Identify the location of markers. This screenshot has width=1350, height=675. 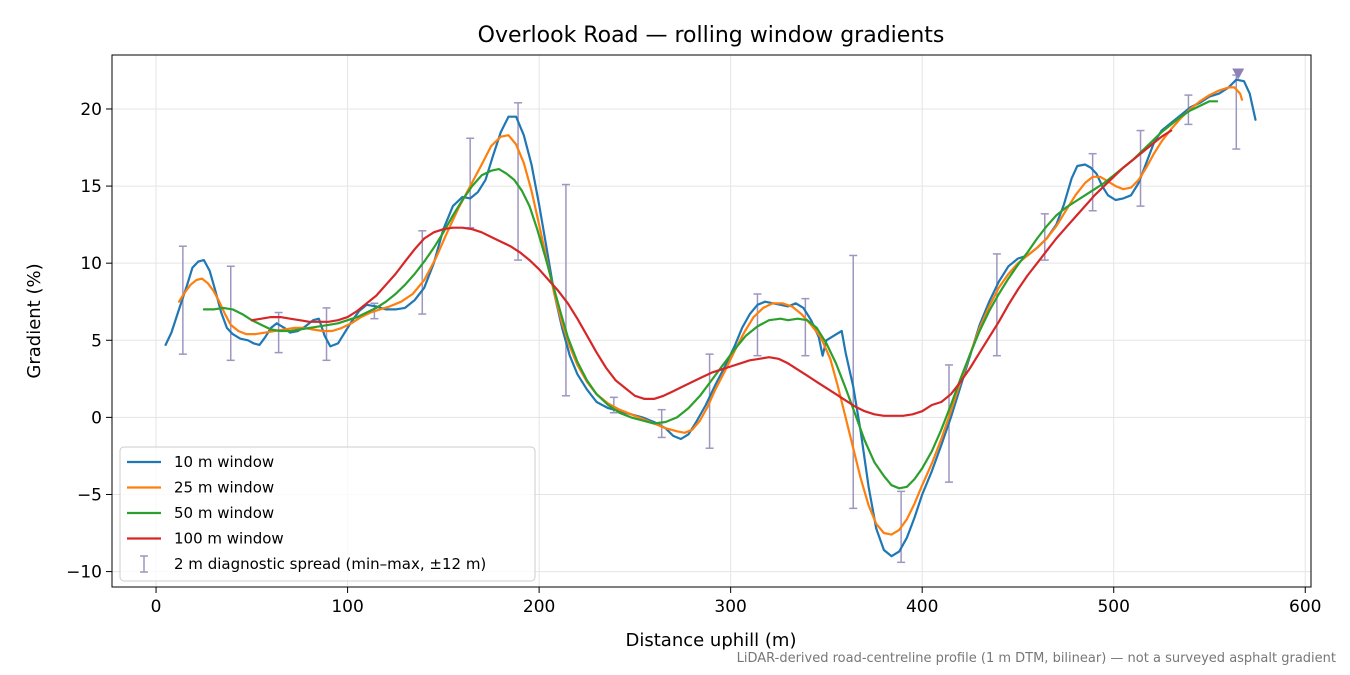
(1238, 74).